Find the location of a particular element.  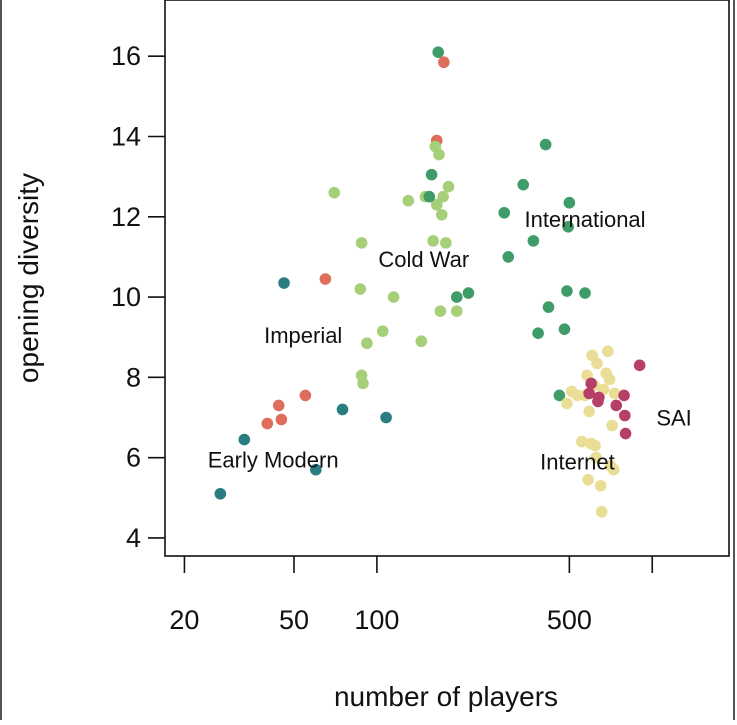

era-label: Internet is located at coordinates (577, 462).